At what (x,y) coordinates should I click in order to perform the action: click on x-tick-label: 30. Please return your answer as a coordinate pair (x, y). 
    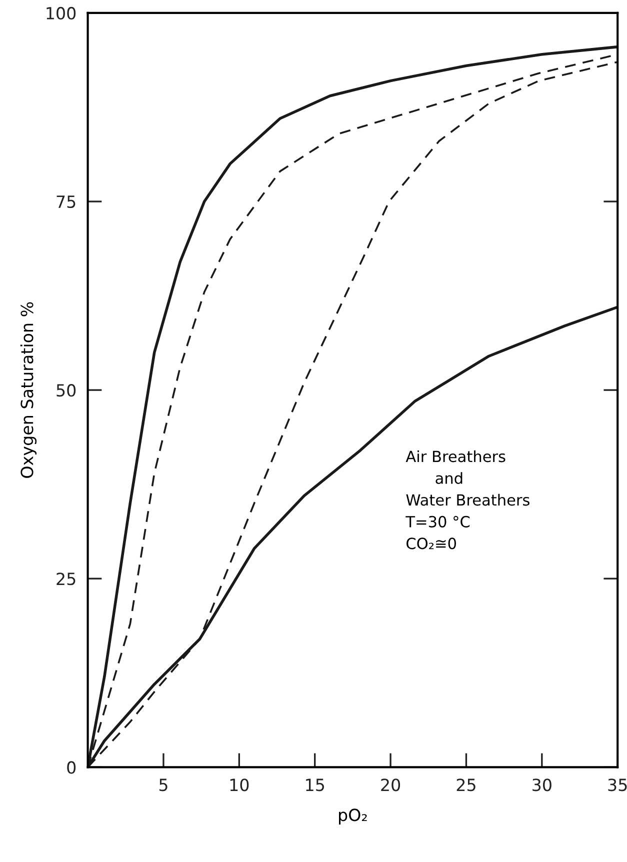
    Looking at the image, I should click on (542, 785).